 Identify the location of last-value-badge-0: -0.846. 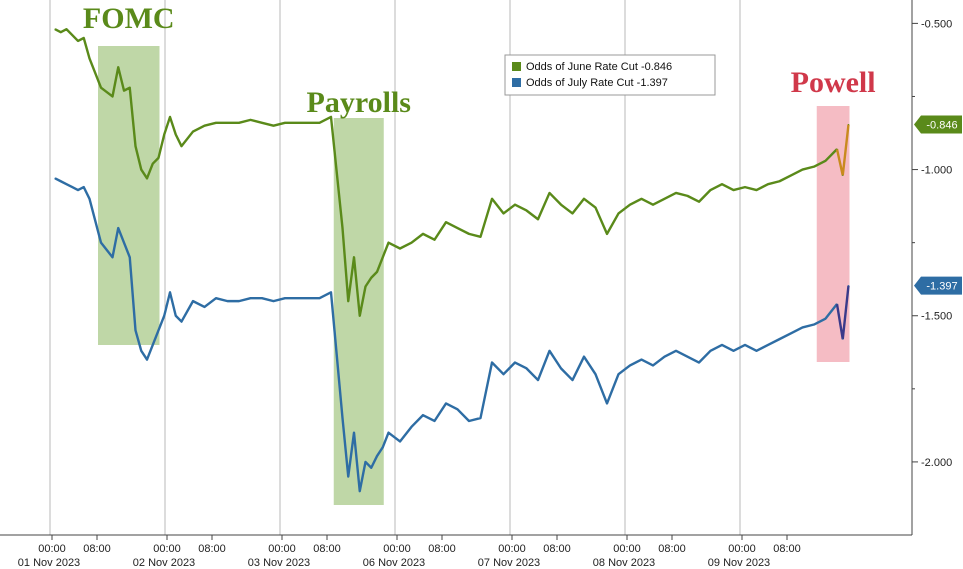
(938, 124).